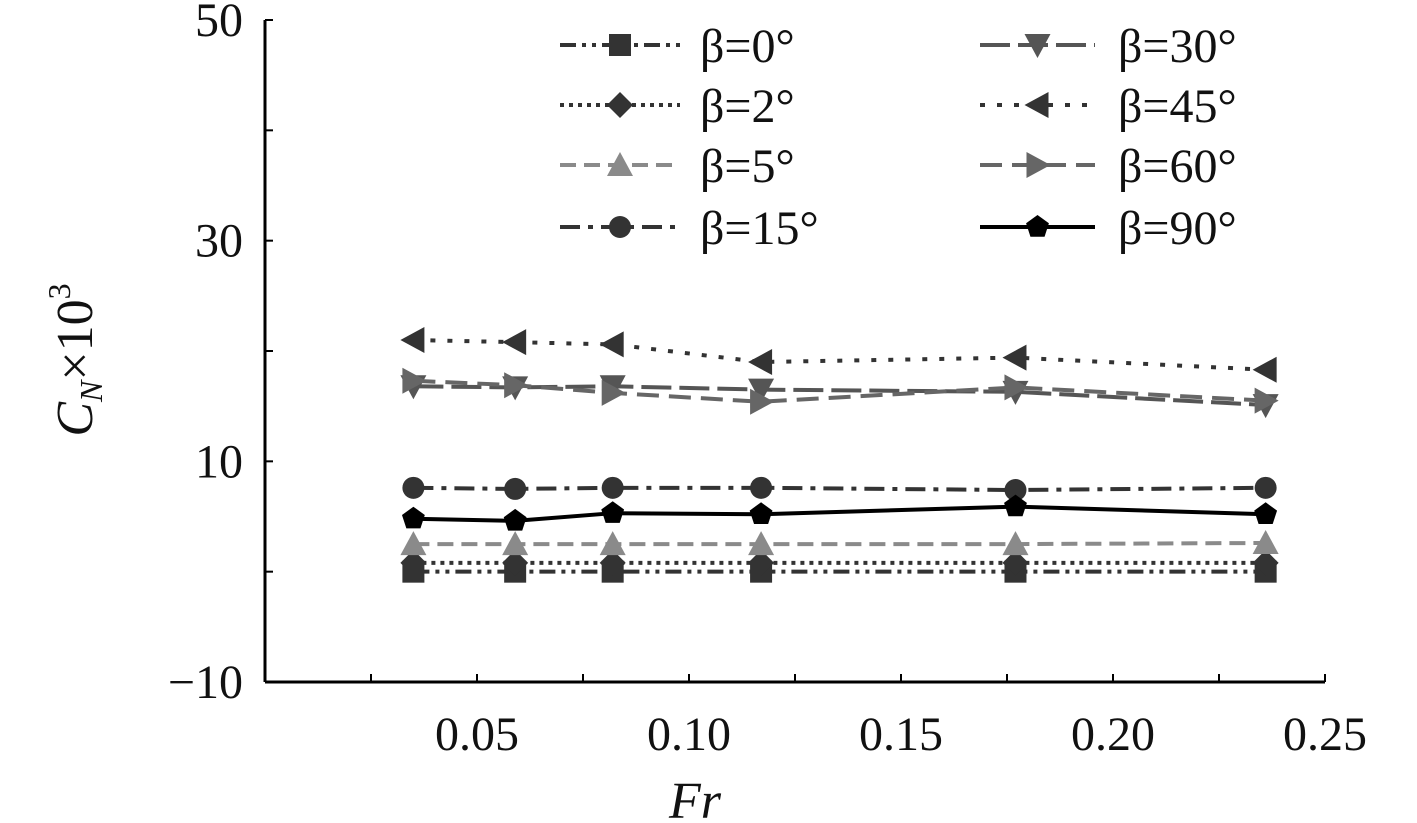  I want to click on legend-item: β=45°, so click(1108, 106).